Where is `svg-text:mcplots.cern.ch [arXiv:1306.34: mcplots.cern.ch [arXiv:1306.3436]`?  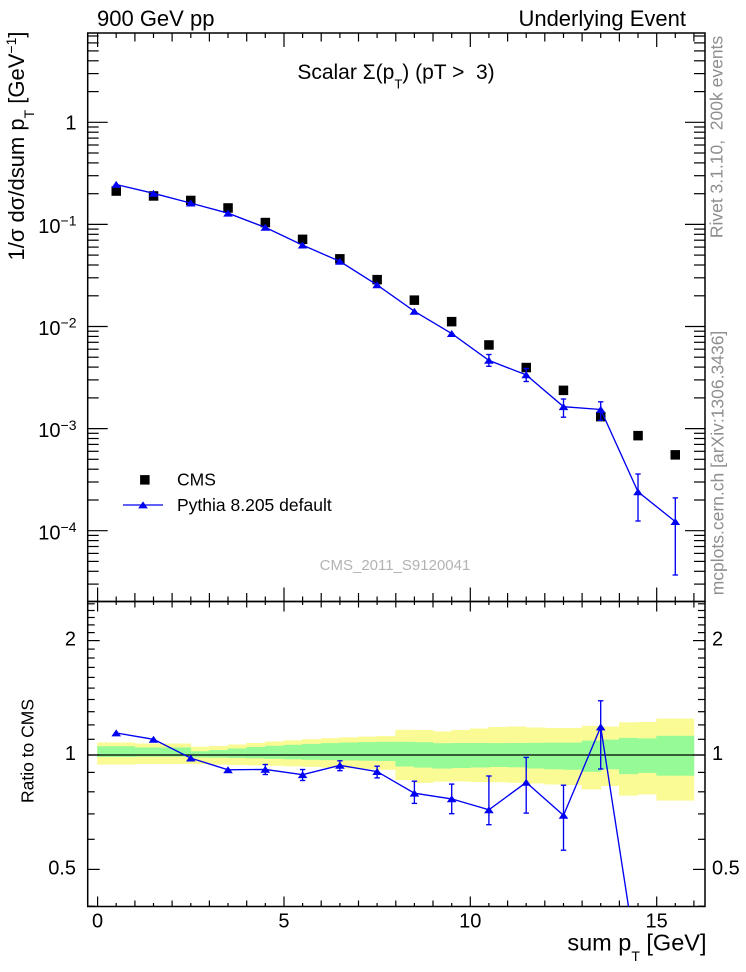
svg-text:mcplots.cern.ch [arXiv:1306.34: mcplots.cern.ch [arXiv:1306.3436] is located at coordinates (717, 463).